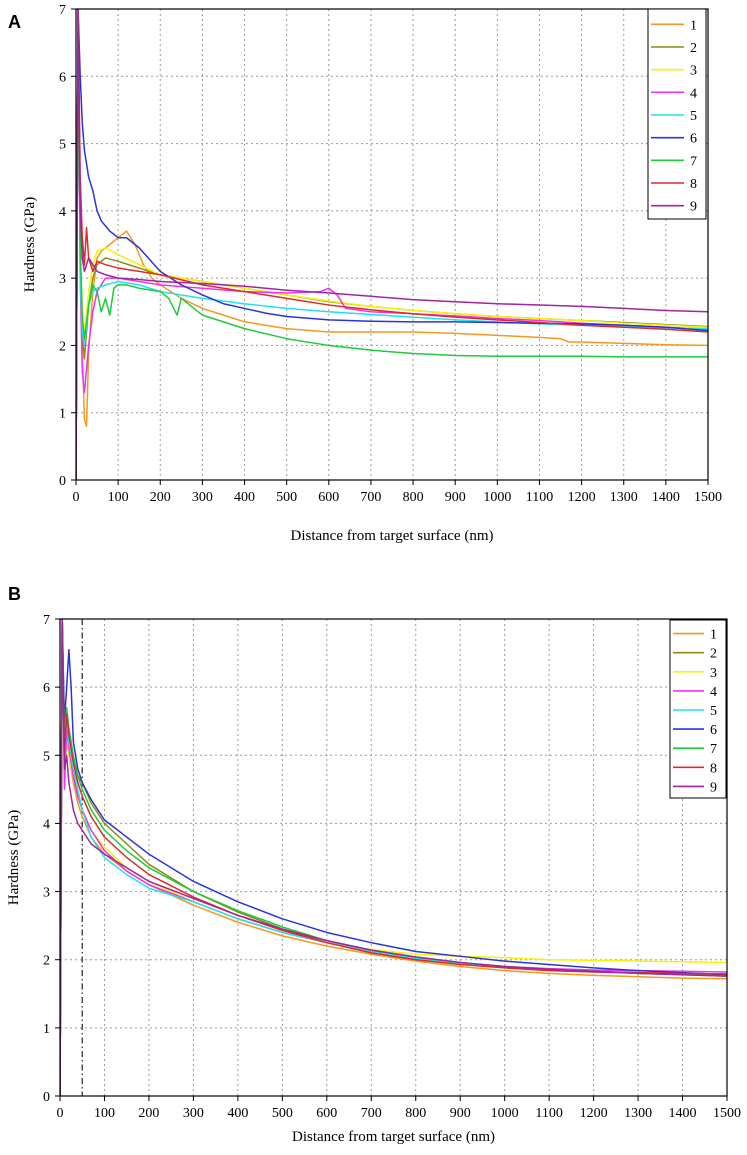 This screenshot has height=1155, width=747. What do you see at coordinates (14, 22) in the screenshot?
I see `panel-label-a: A` at bounding box center [14, 22].